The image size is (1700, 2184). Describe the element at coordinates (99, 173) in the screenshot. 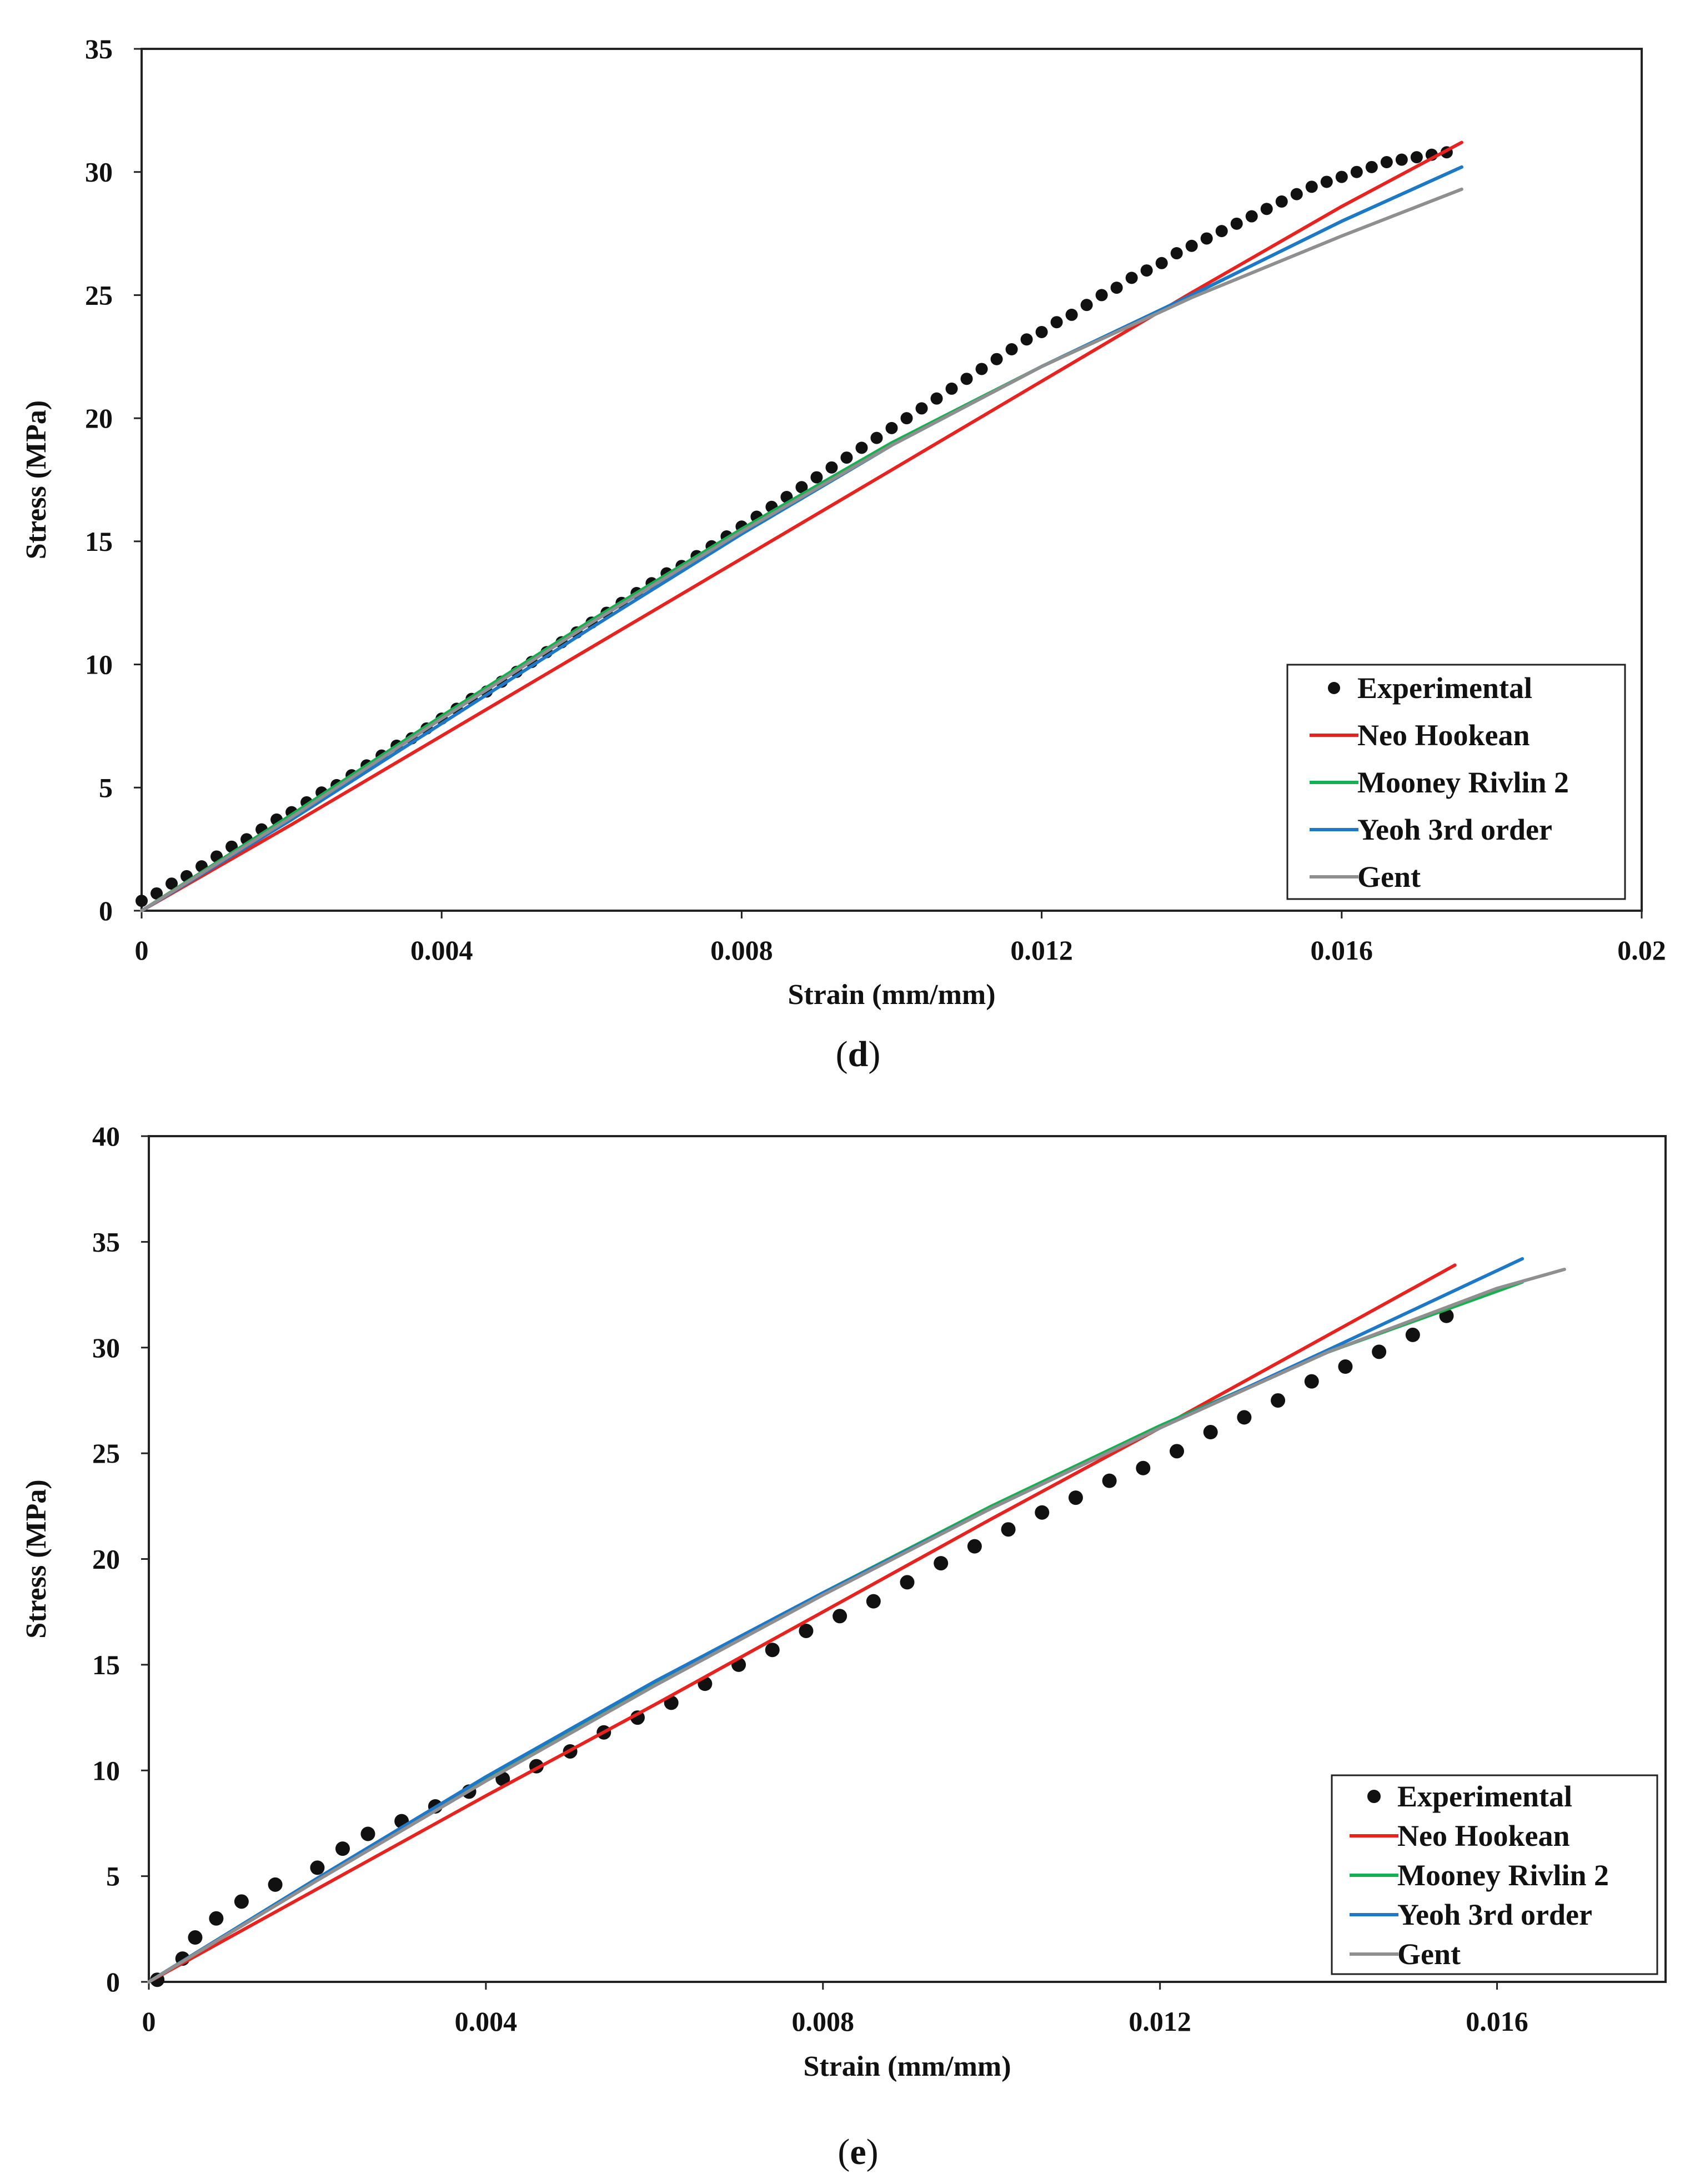

I see `y-tick-label: 30` at that location.